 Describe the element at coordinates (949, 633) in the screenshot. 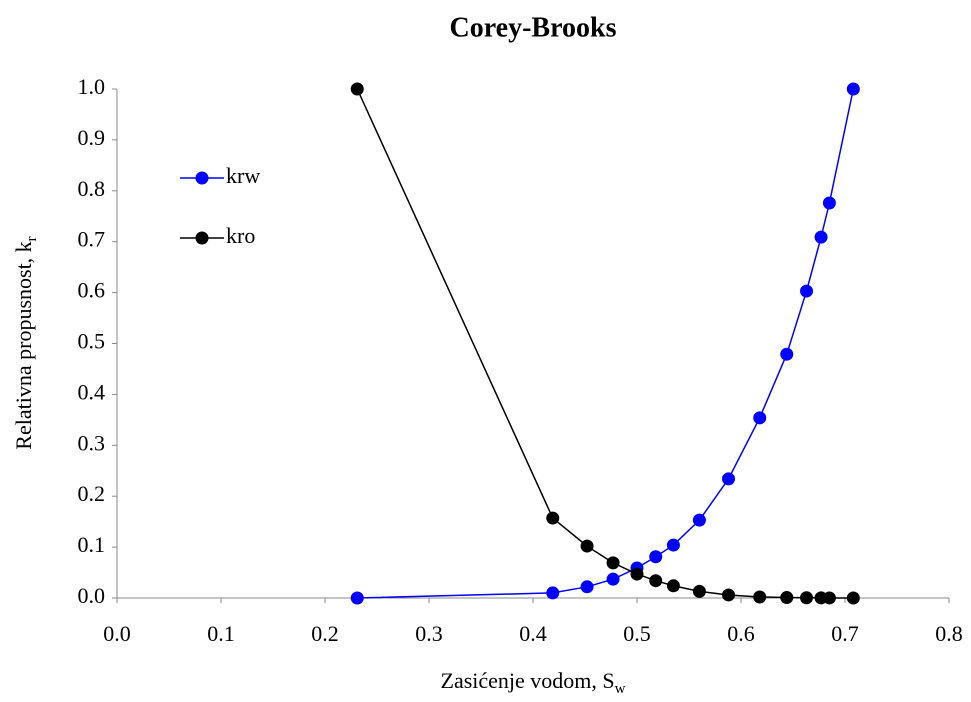

I see `x-tick-label: 0.8` at that location.